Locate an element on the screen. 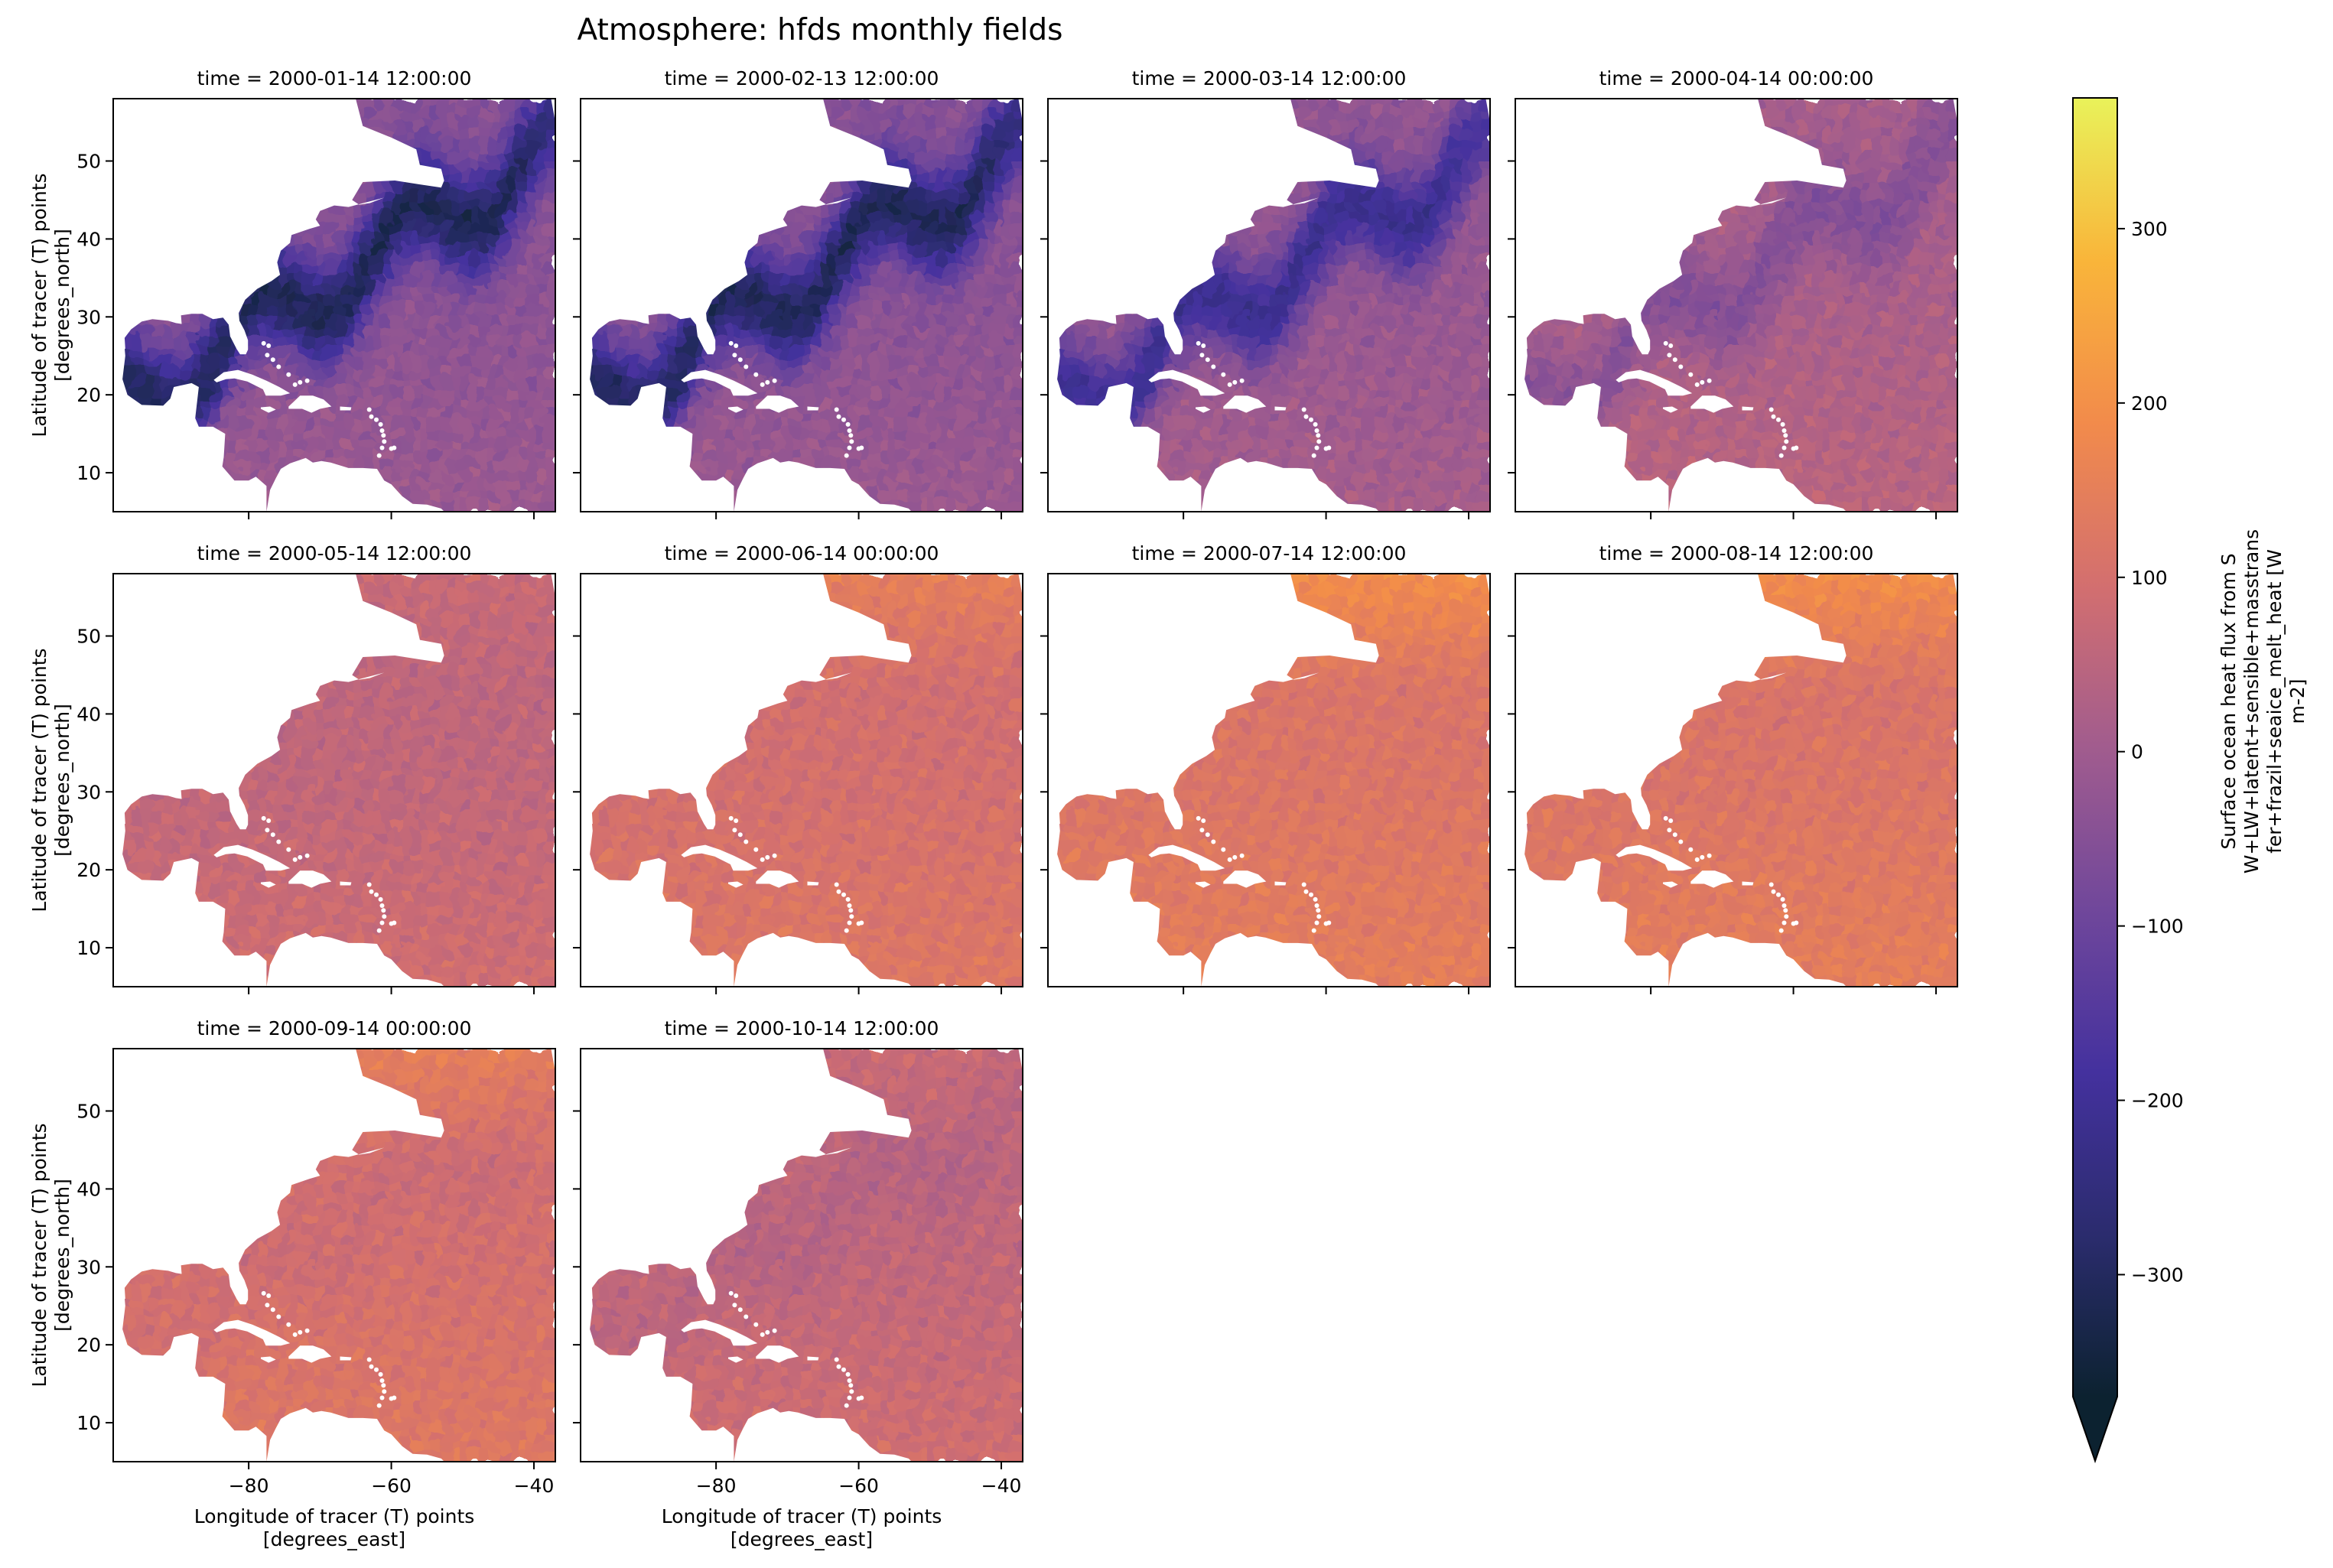 The width and height of the screenshot is (2333, 1568). panel-title: time = 2000-07-14 12:00:00 is located at coordinates (1269, 553).